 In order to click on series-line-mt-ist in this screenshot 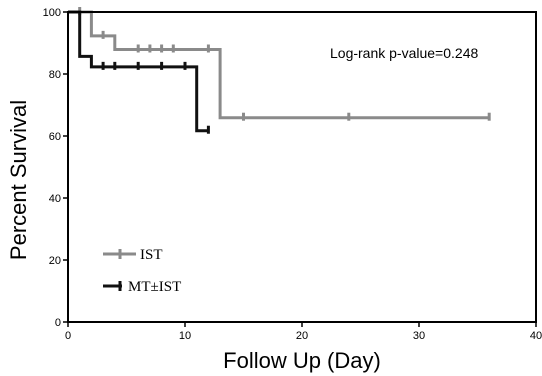, I will do `click(138, 71)`.